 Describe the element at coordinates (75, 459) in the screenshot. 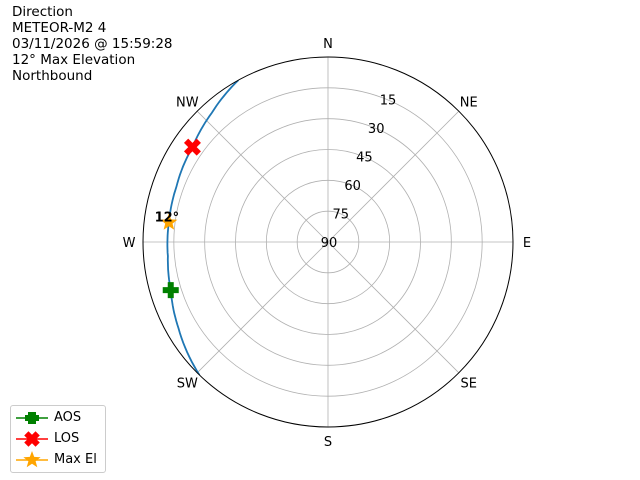

I see `legend-label-max-el: Max El` at that location.